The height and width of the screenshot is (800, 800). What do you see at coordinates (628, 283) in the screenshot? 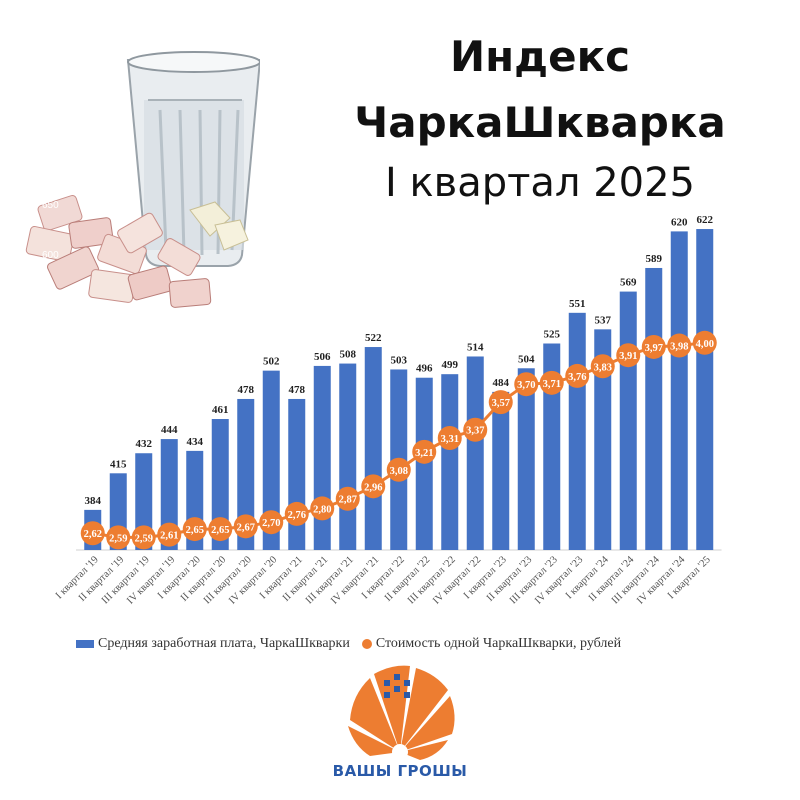
I see `bar-value-label: 569` at bounding box center [628, 283].